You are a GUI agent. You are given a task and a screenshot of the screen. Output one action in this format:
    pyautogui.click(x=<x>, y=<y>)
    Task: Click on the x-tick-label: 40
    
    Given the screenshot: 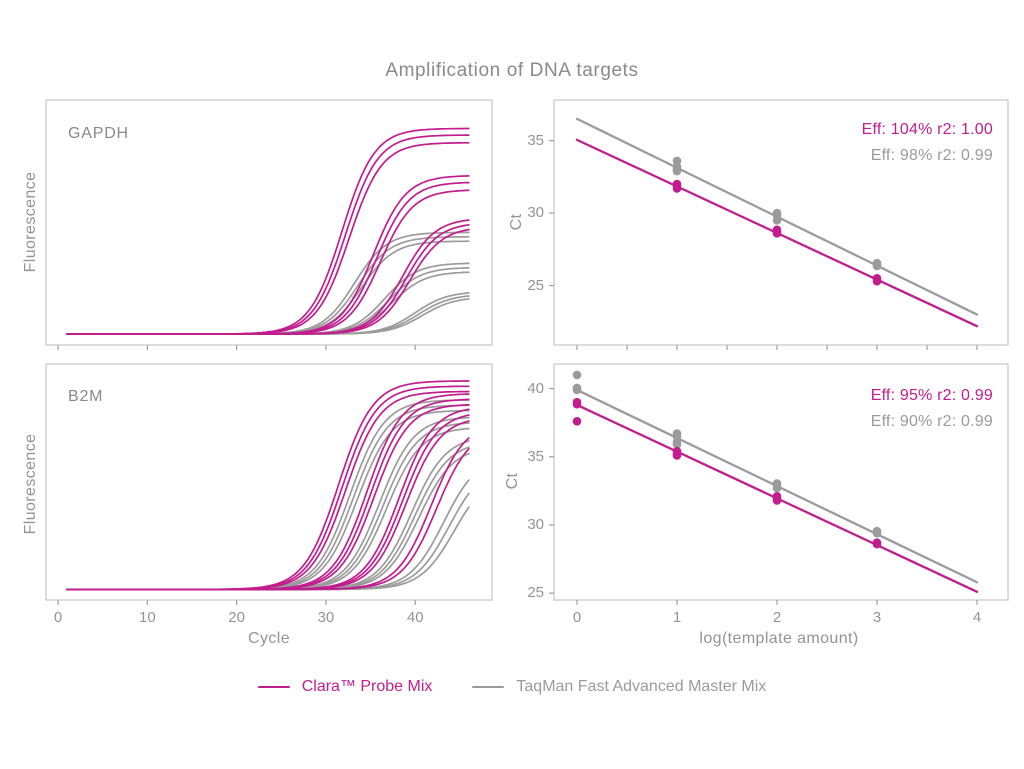 What is the action you would take?
    pyautogui.click(x=415, y=617)
    